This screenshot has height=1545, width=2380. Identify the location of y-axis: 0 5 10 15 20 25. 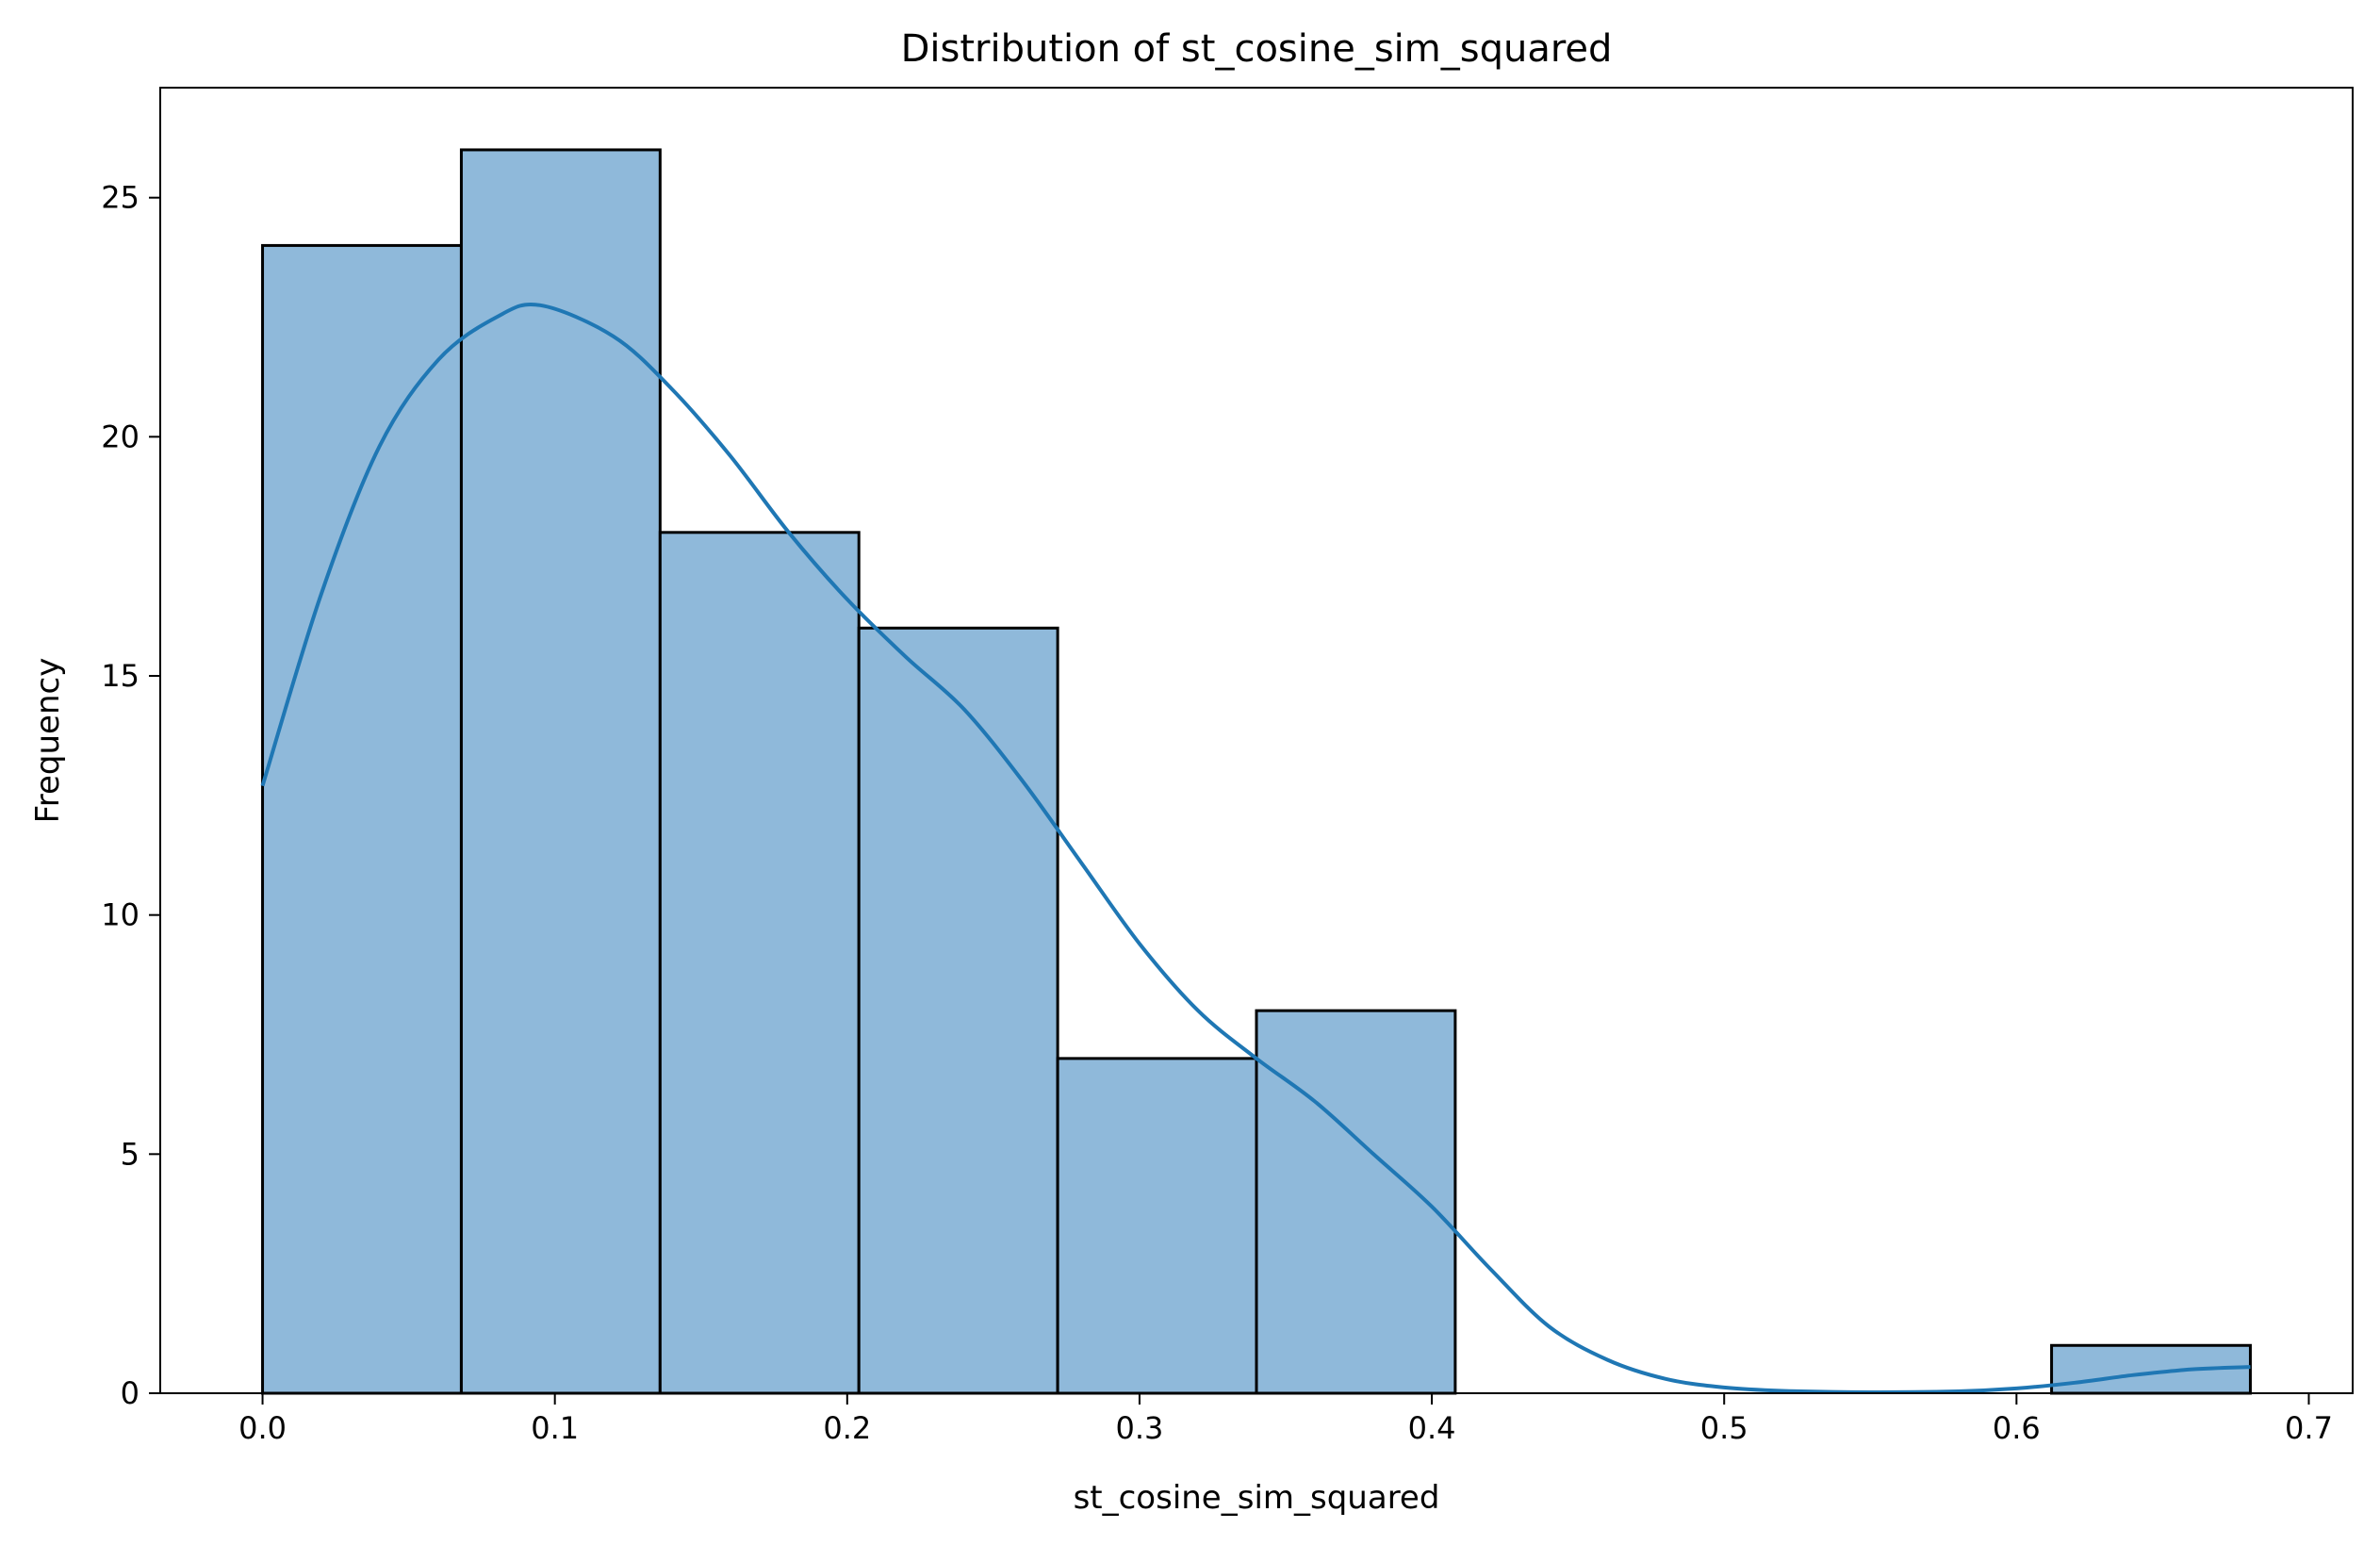
(130, 795).